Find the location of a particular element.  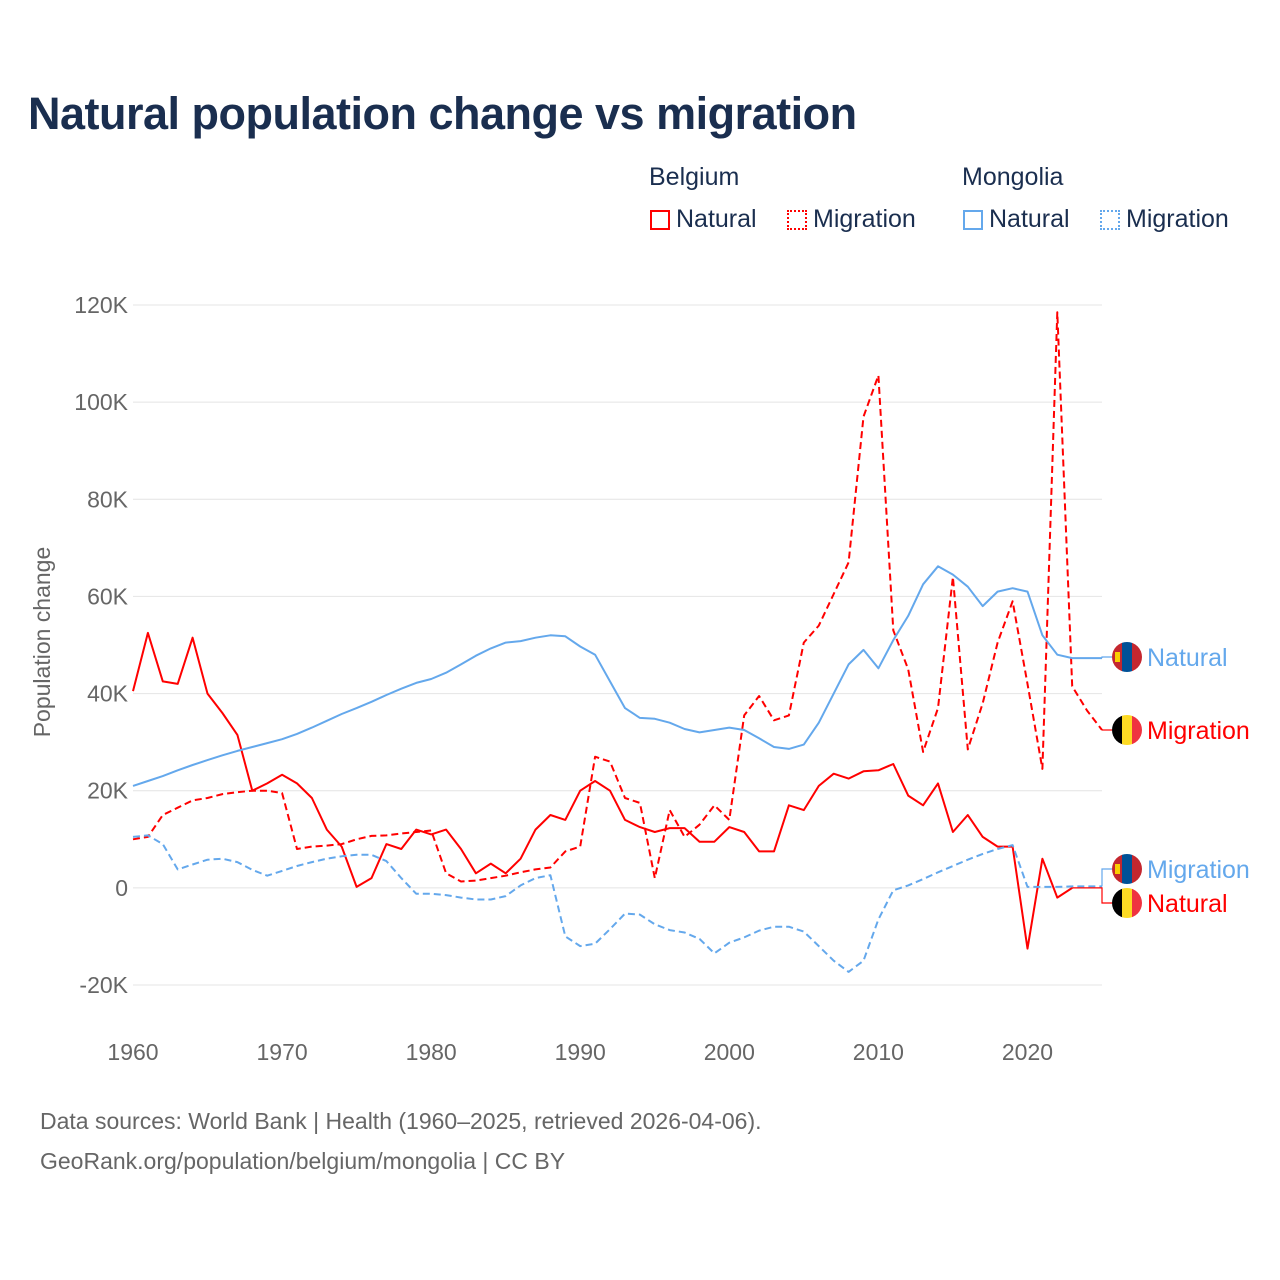

legend-group-belgium: Belgium is located at coordinates (694, 177).